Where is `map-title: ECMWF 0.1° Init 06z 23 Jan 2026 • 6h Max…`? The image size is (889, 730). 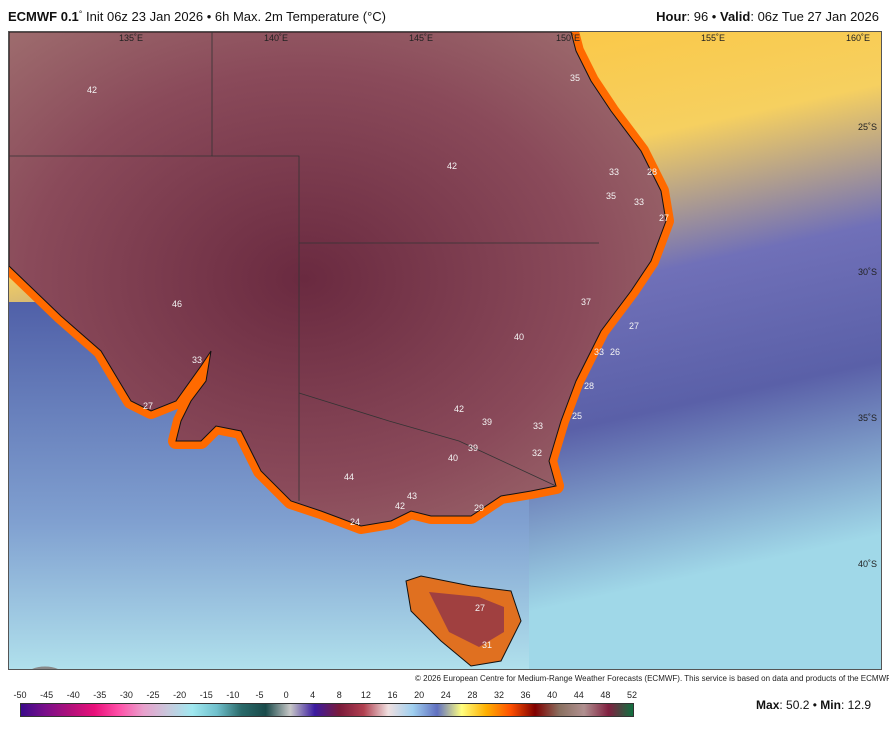 map-title: ECMWF 0.1° Init 06z 23 Jan 2026 • 6h Max… is located at coordinates (197, 16).